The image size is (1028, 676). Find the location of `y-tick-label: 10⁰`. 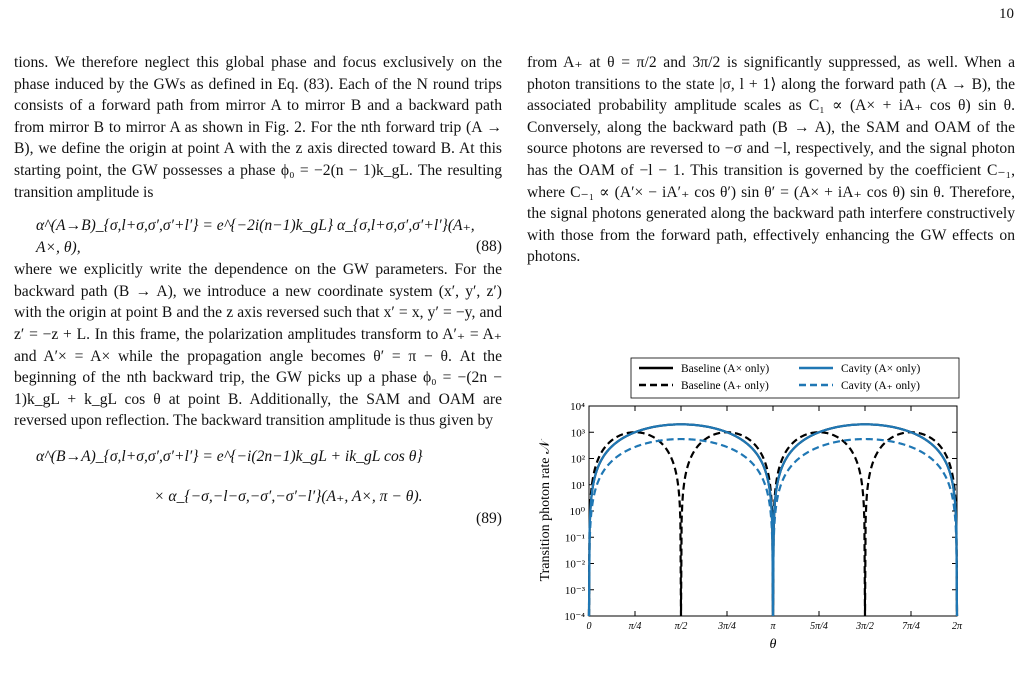

y-tick-label: 10⁰ is located at coordinates (578, 512).